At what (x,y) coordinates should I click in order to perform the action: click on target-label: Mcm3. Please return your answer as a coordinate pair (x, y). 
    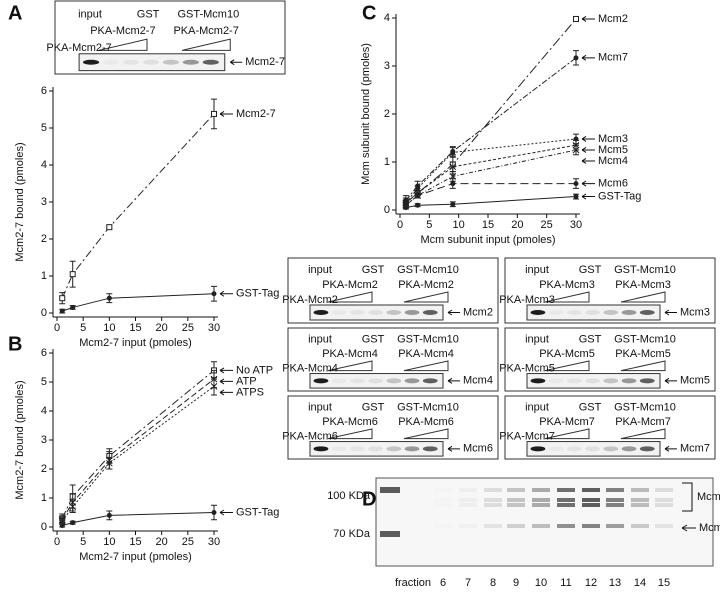
    Looking at the image, I should click on (695, 312).